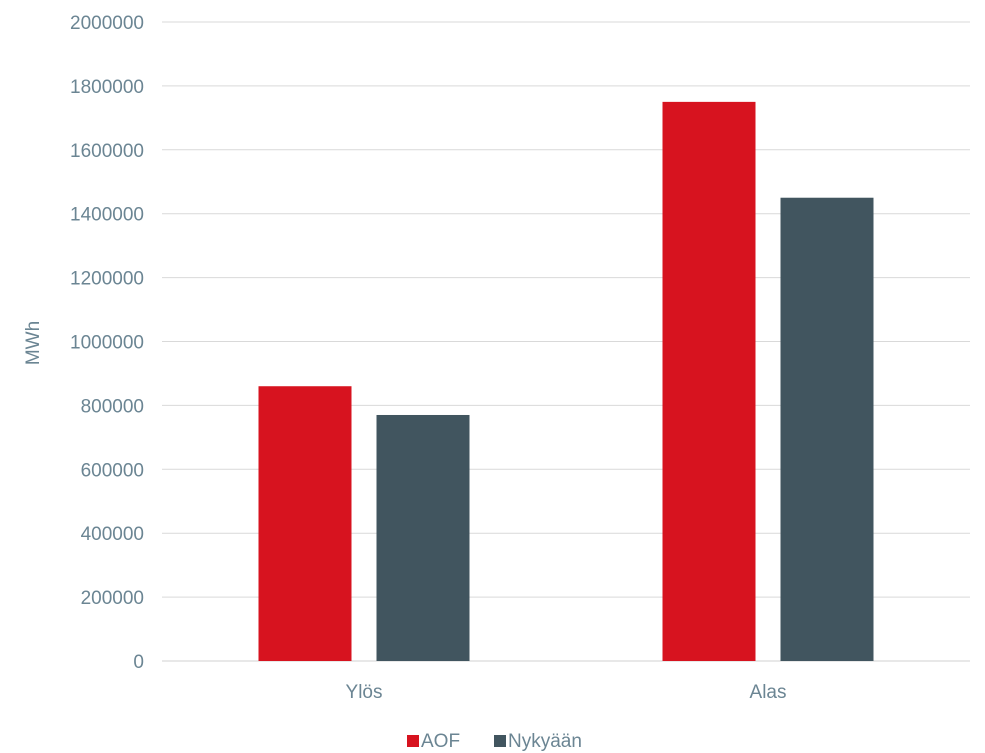 Image resolution: width=985 pixels, height=753 pixels. What do you see at coordinates (107, 279) in the screenshot?
I see `y-tick-label: 1200000` at bounding box center [107, 279].